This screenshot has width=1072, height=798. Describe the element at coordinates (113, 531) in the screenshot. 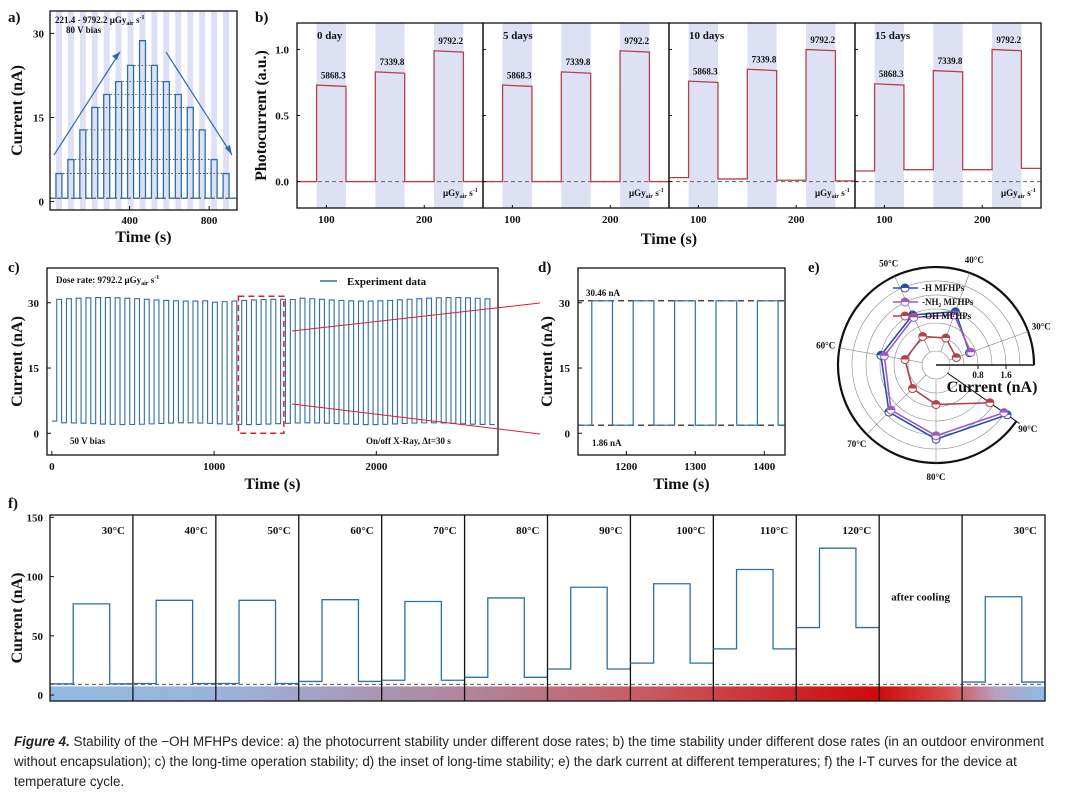

I see `temperature-label: 30°C` at that location.